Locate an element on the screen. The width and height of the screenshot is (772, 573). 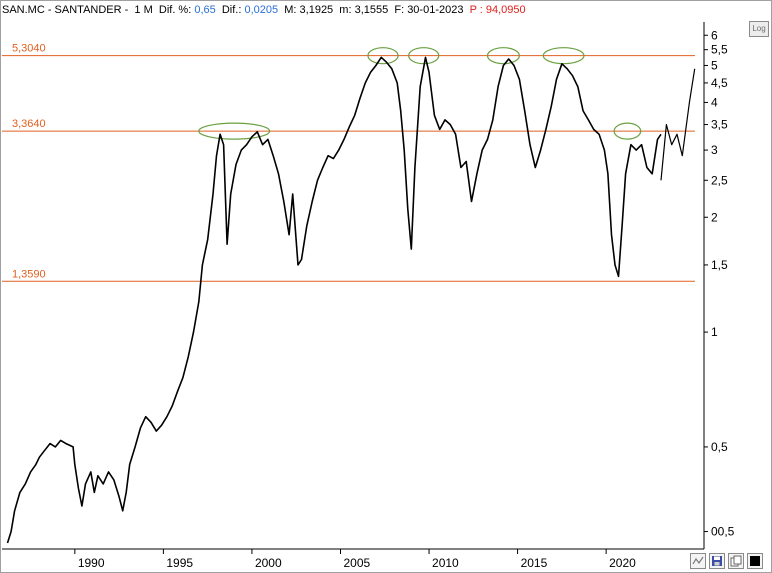
y-tick-label-1: 5,5 is located at coordinates (719, 50).